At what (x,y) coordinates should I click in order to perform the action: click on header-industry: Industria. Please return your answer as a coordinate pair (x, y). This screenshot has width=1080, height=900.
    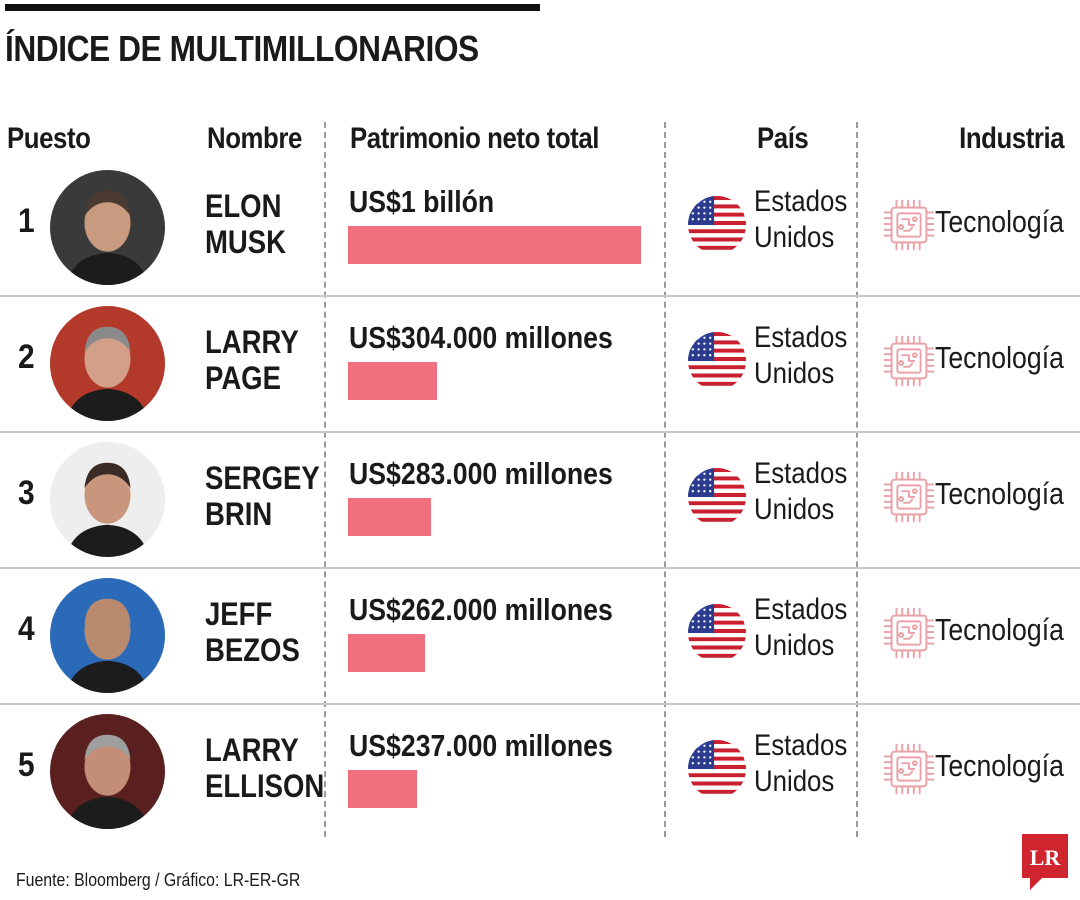
    Looking at the image, I should click on (1011, 138).